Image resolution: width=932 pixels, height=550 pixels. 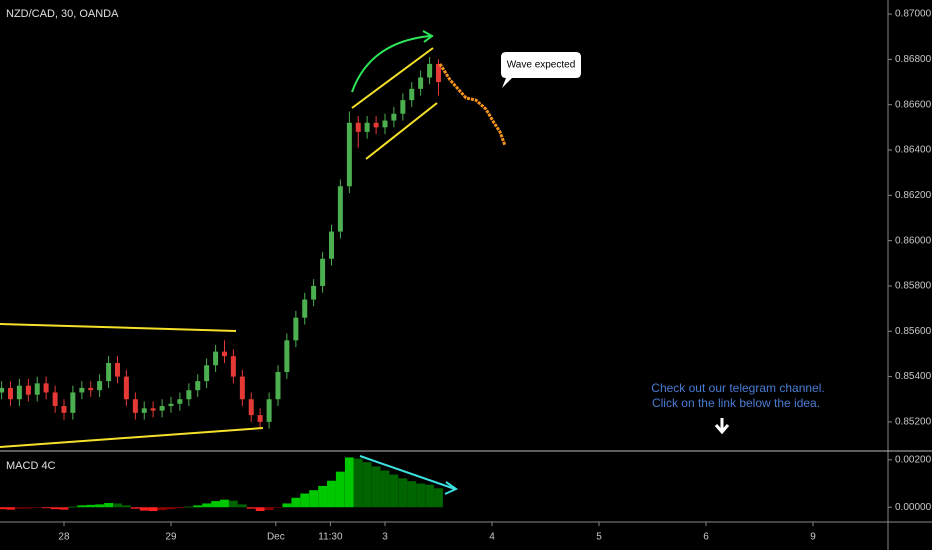 I want to click on arc-arrow, so click(x=391, y=64).